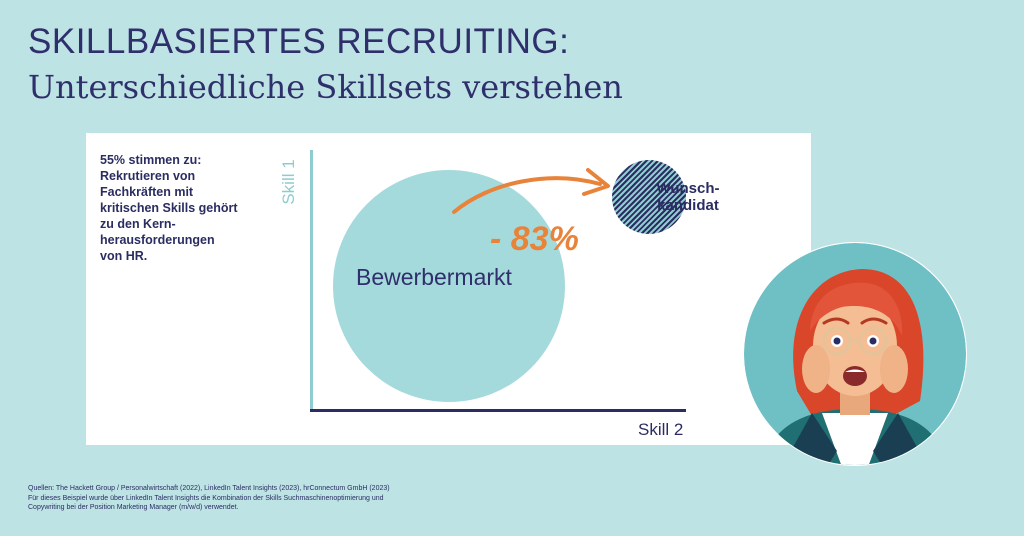 The width and height of the screenshot is (1024, 536). I want to click on arrow-icon, so click(531, 191).